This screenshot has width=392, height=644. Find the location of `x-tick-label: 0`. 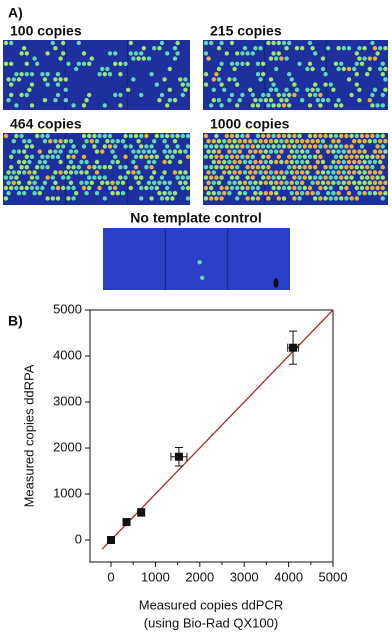

x-tick-label: 0 is located at coordinates (110, 576).